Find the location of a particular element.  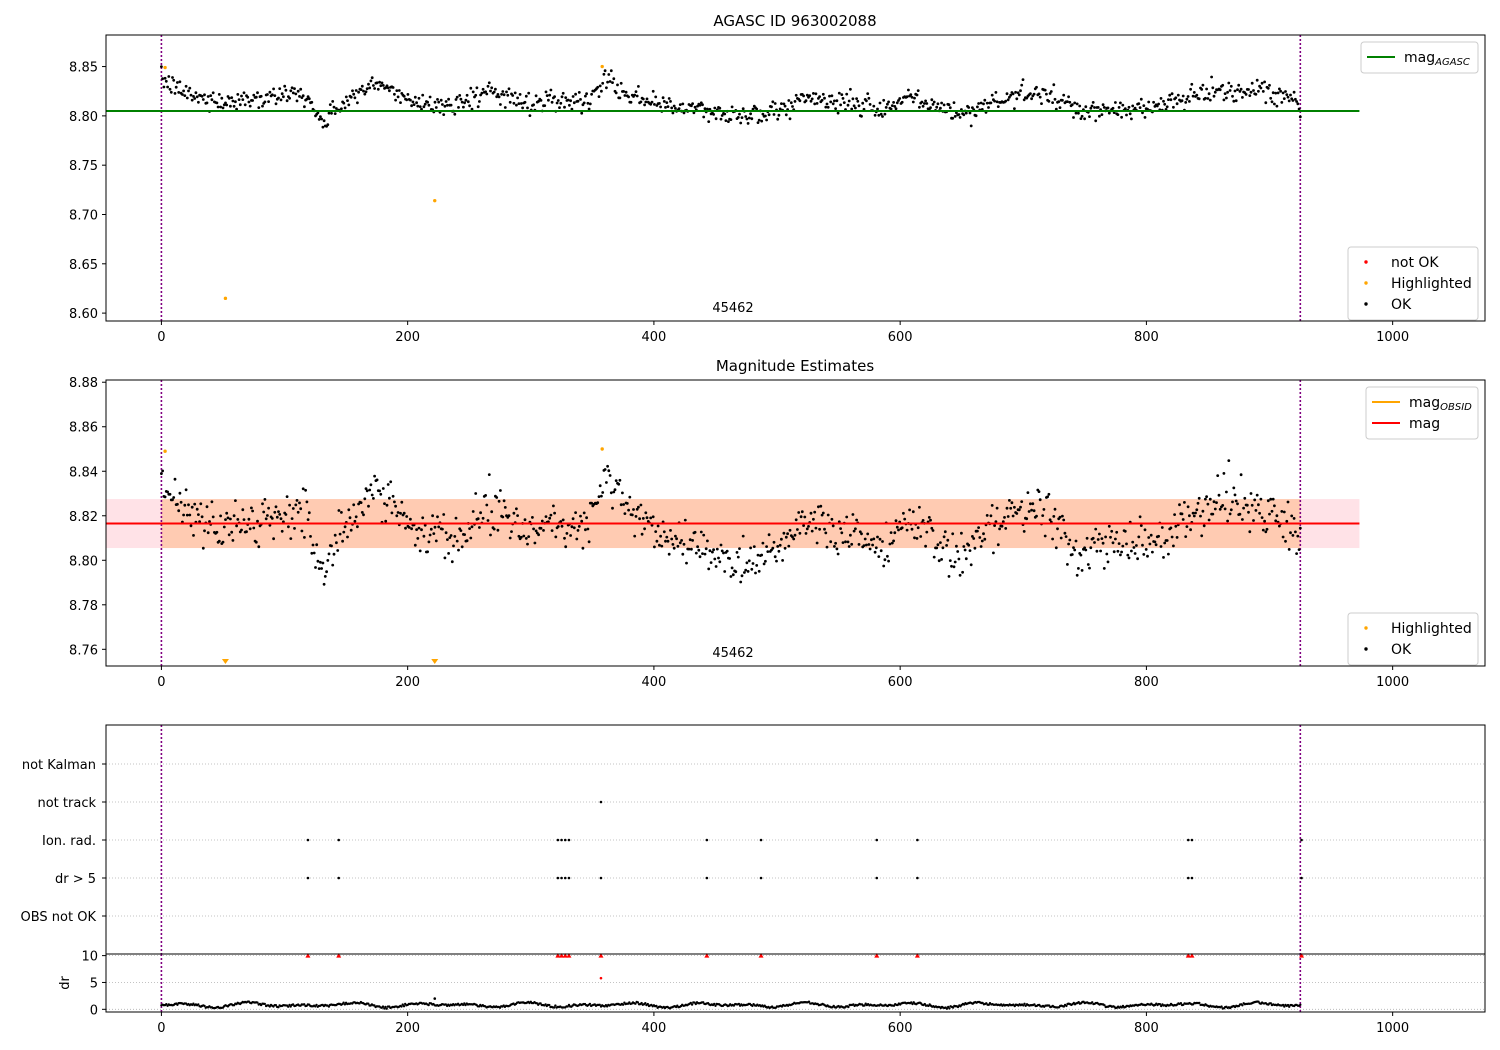

panel-1-y-tick-label: 8.80 is located at coordinates (83, 117).